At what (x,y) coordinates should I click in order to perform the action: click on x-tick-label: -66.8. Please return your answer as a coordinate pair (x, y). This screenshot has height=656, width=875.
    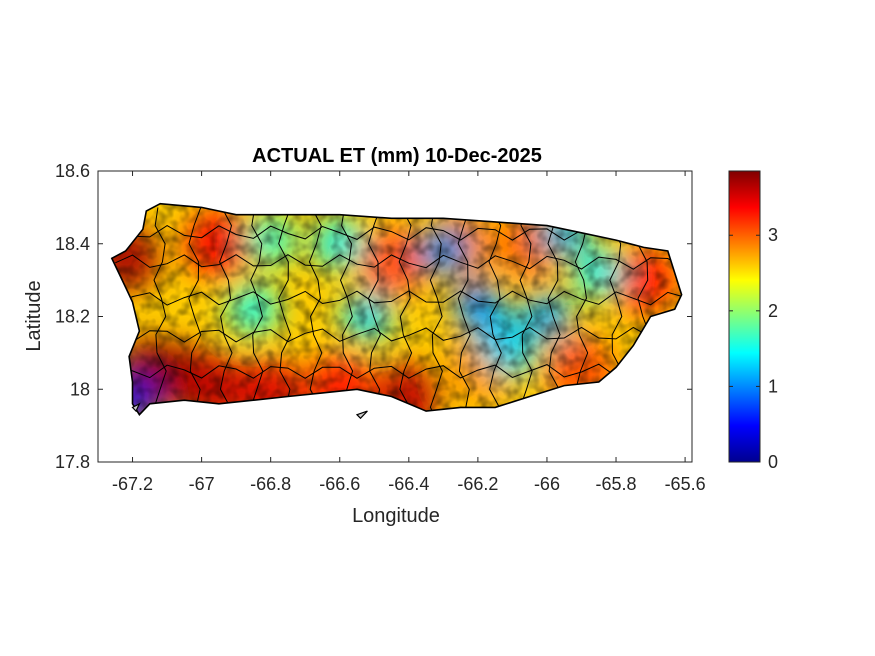
    Looking at the image, I should click on (270, 484).